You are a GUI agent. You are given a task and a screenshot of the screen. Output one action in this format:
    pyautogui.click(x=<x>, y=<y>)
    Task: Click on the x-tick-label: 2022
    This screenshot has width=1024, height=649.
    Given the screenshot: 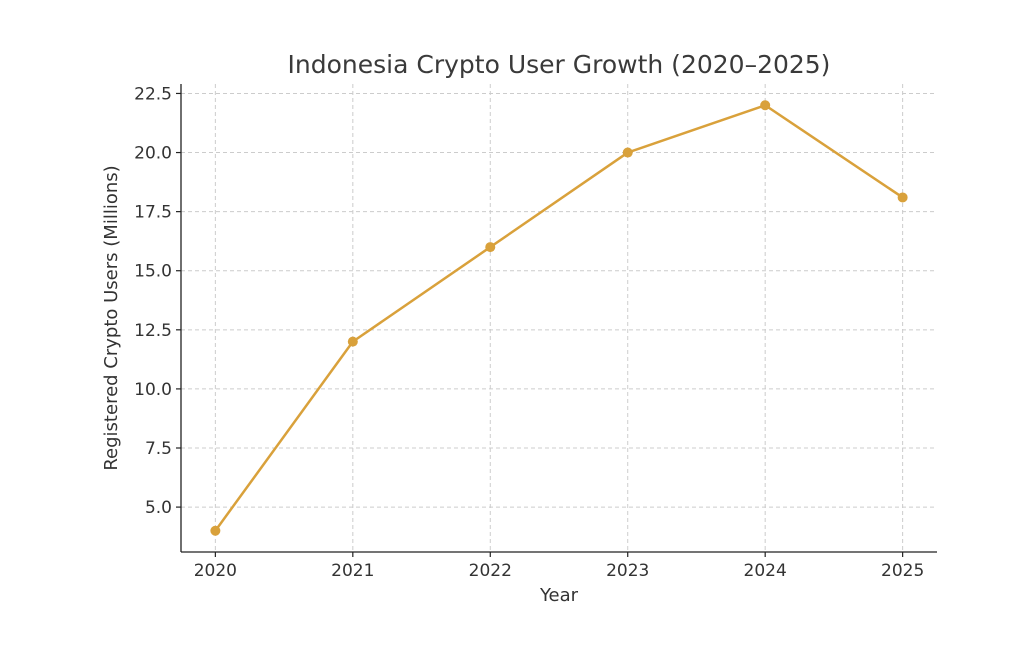 What is the action you would take?
    pyautogui.click(x=490, y=571)
    